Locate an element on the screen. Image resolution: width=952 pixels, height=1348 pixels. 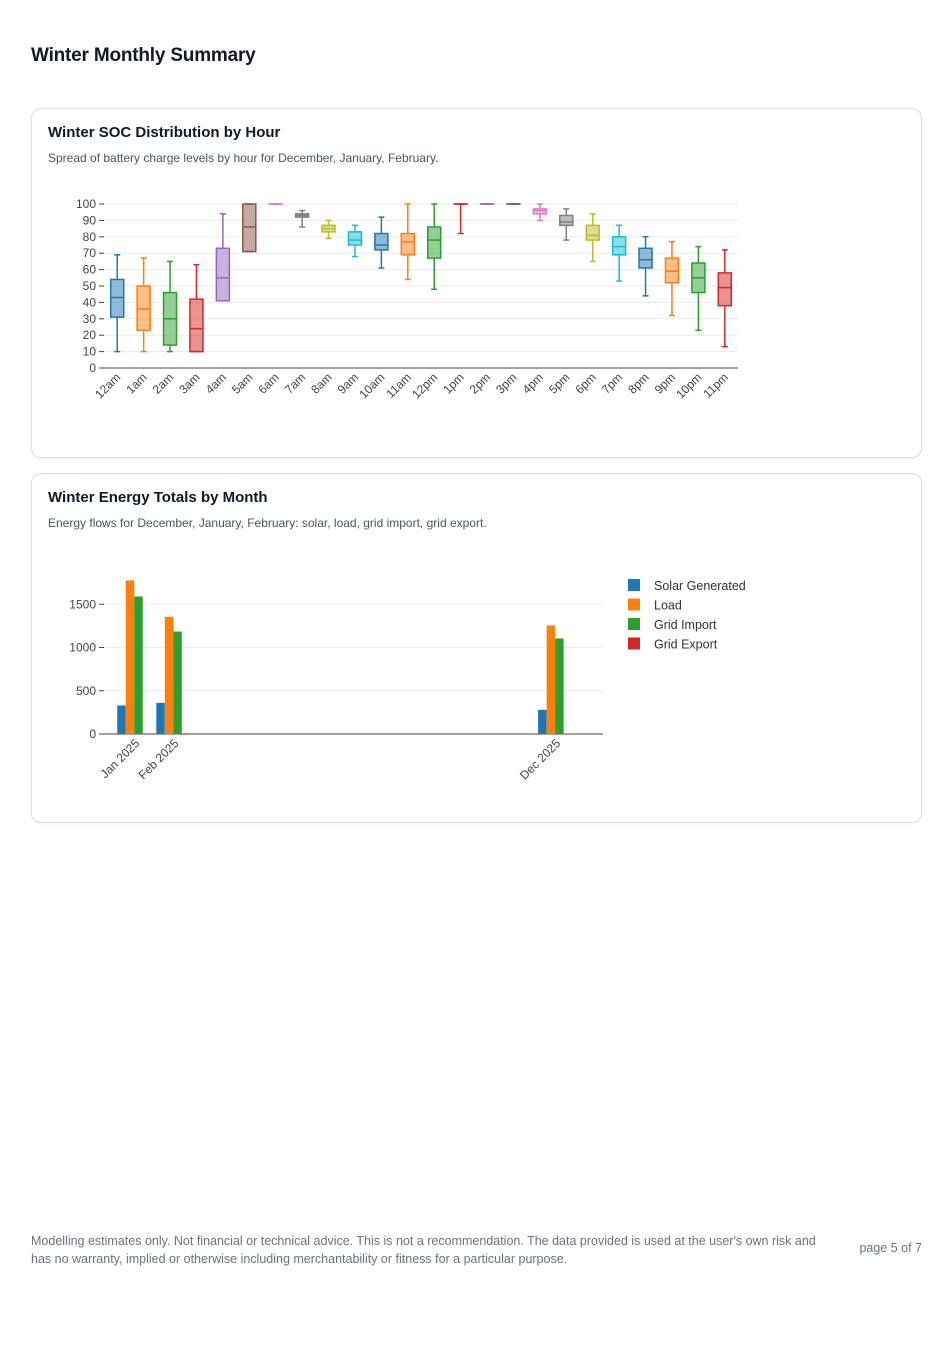
x-tick-label: 11am is located at coordinates (398, 385).